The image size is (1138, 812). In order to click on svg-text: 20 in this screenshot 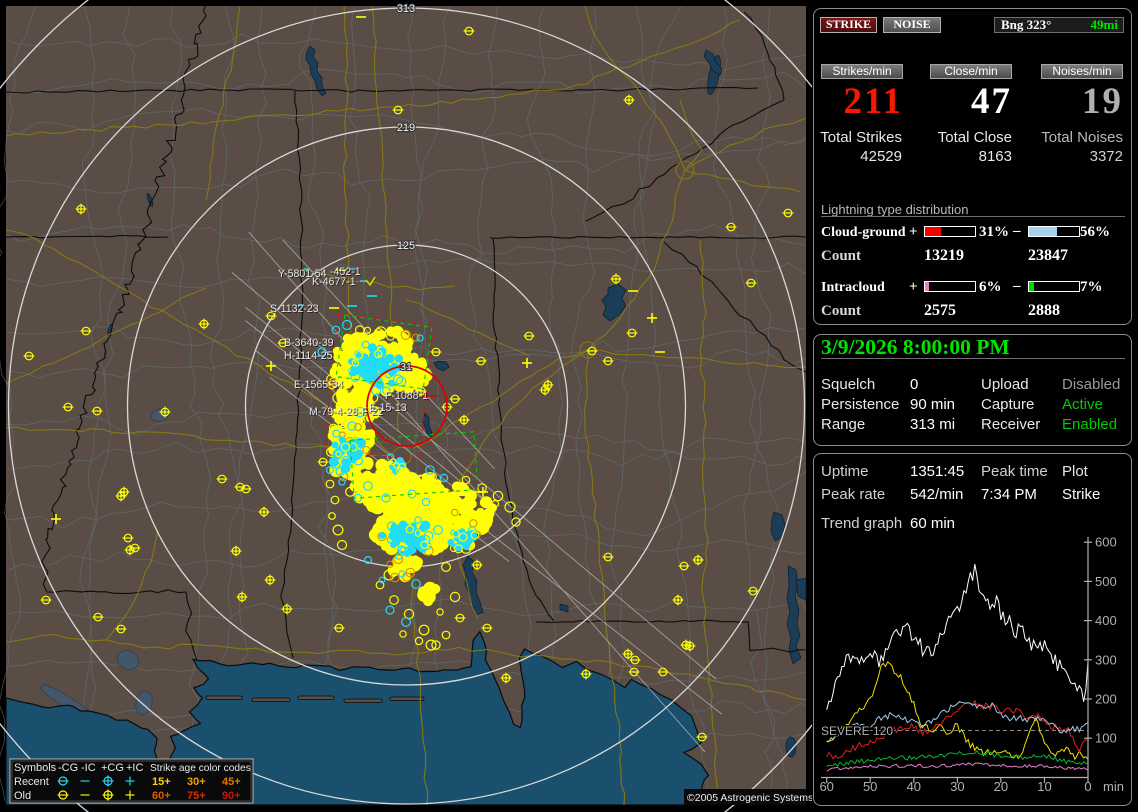, I will do `click(1001, 786)`.